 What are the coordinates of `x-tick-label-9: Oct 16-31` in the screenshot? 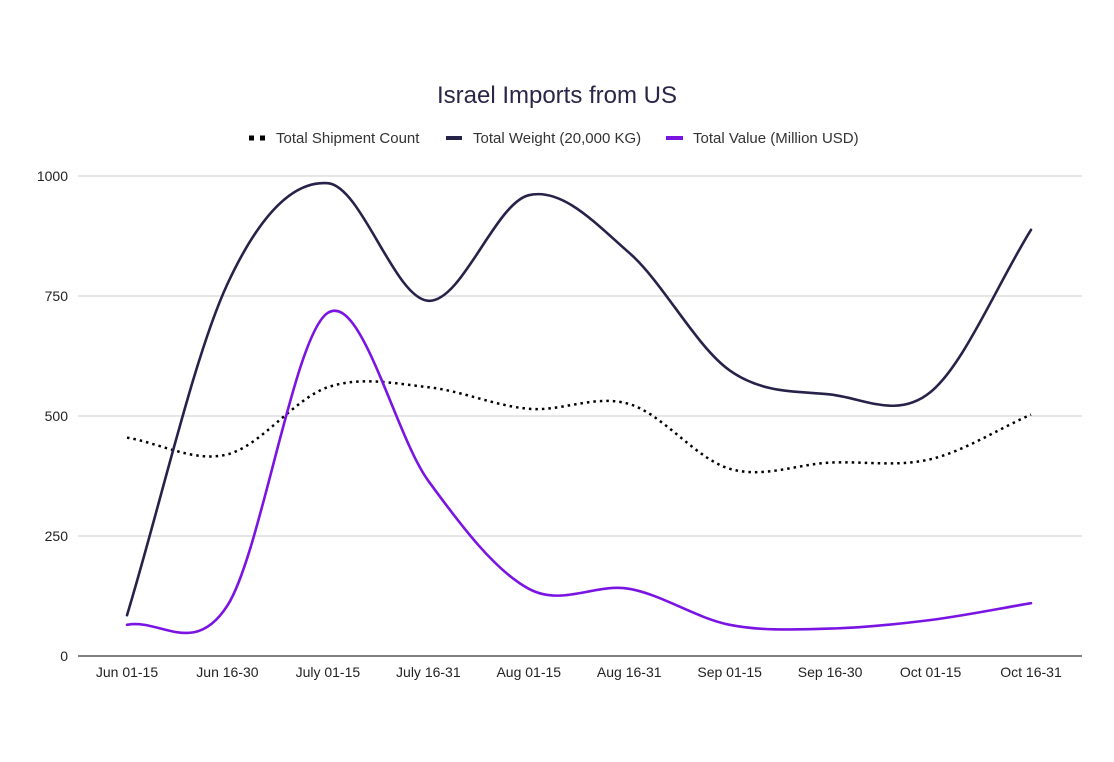 It's located at (1031, 672).